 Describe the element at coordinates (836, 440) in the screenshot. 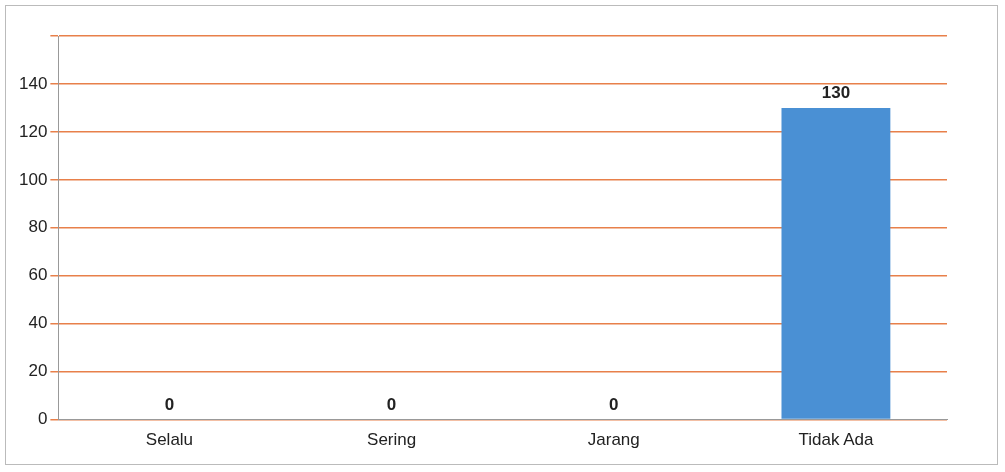

I see `x-tick-label: Tidak Ada` at that location.